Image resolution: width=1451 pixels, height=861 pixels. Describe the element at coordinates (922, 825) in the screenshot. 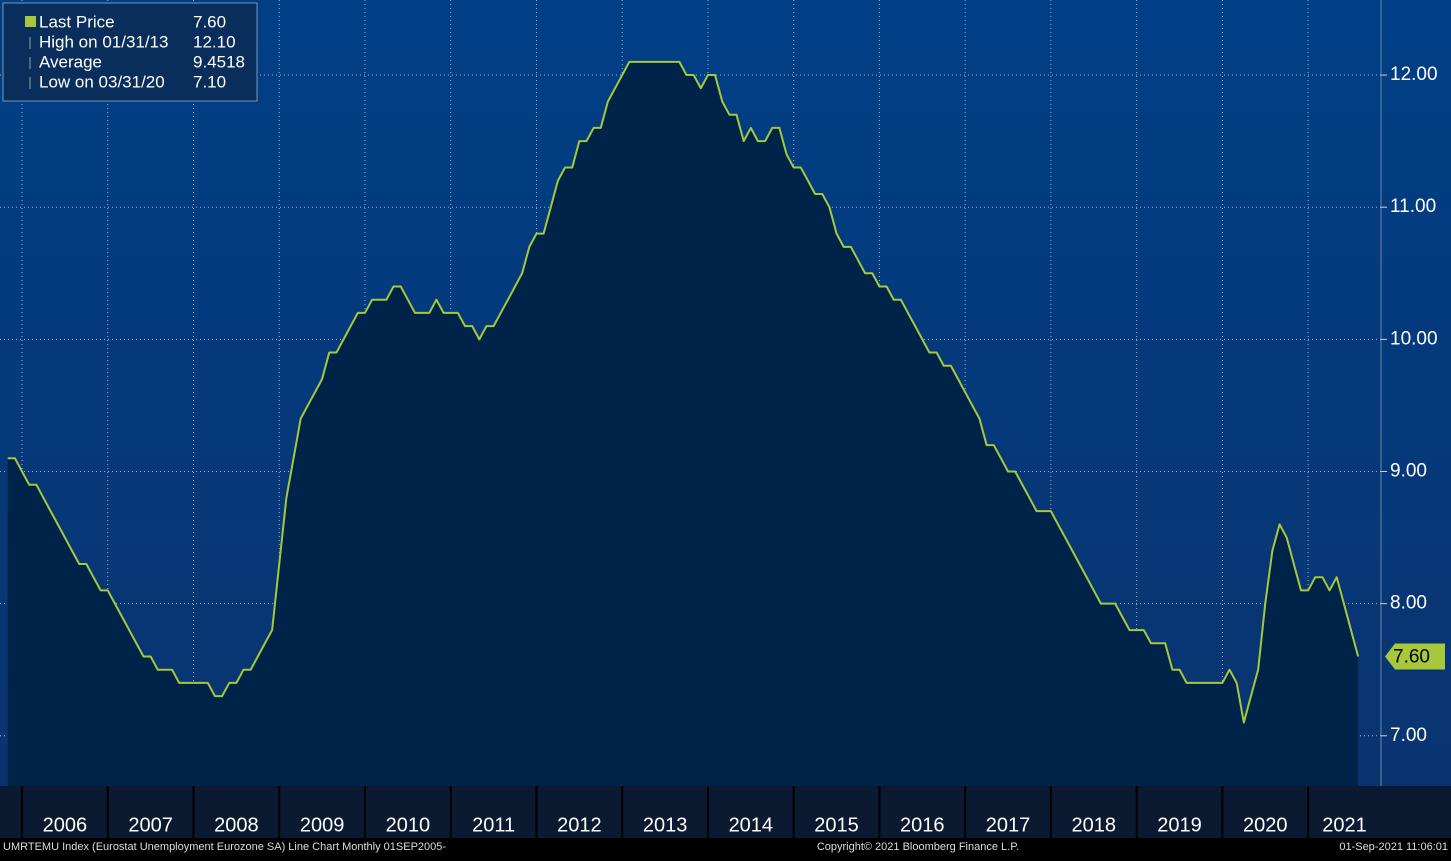

I see `x-tick-label: 2016` at that location.